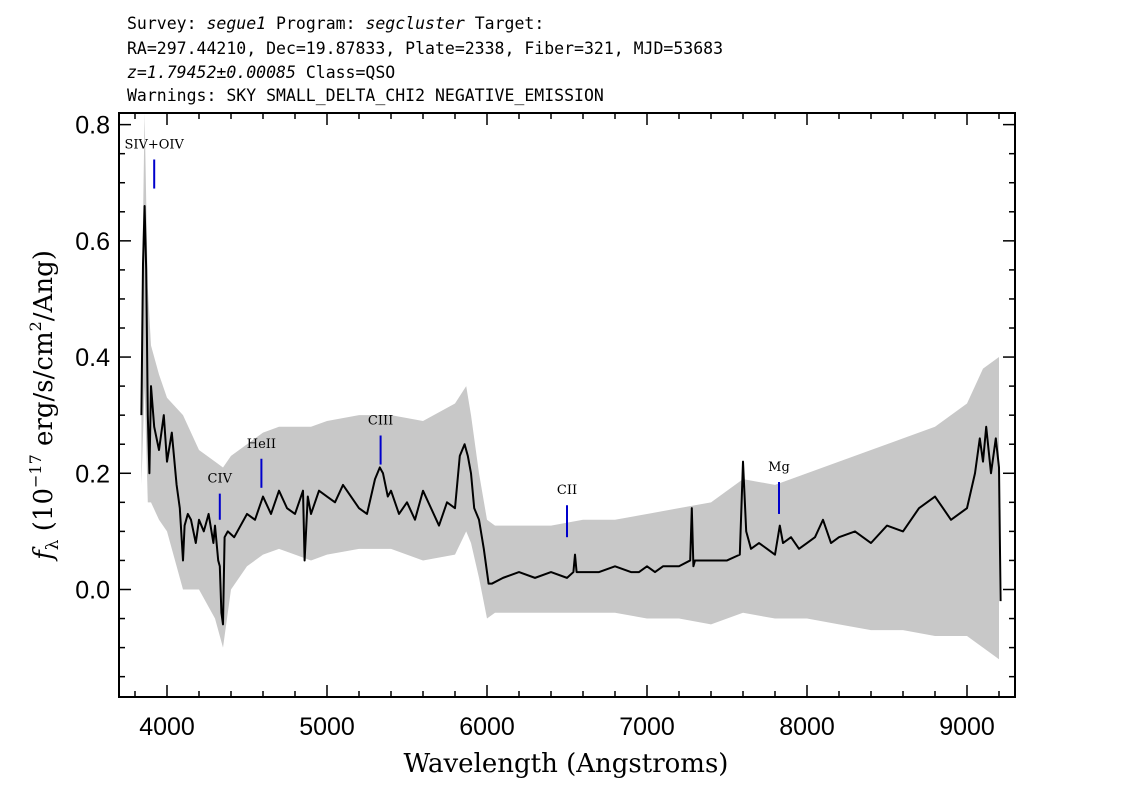 The width and height of the screenshot is (1134, 810). I want to click on y-tick-label: 0.2, so click(92, 474).